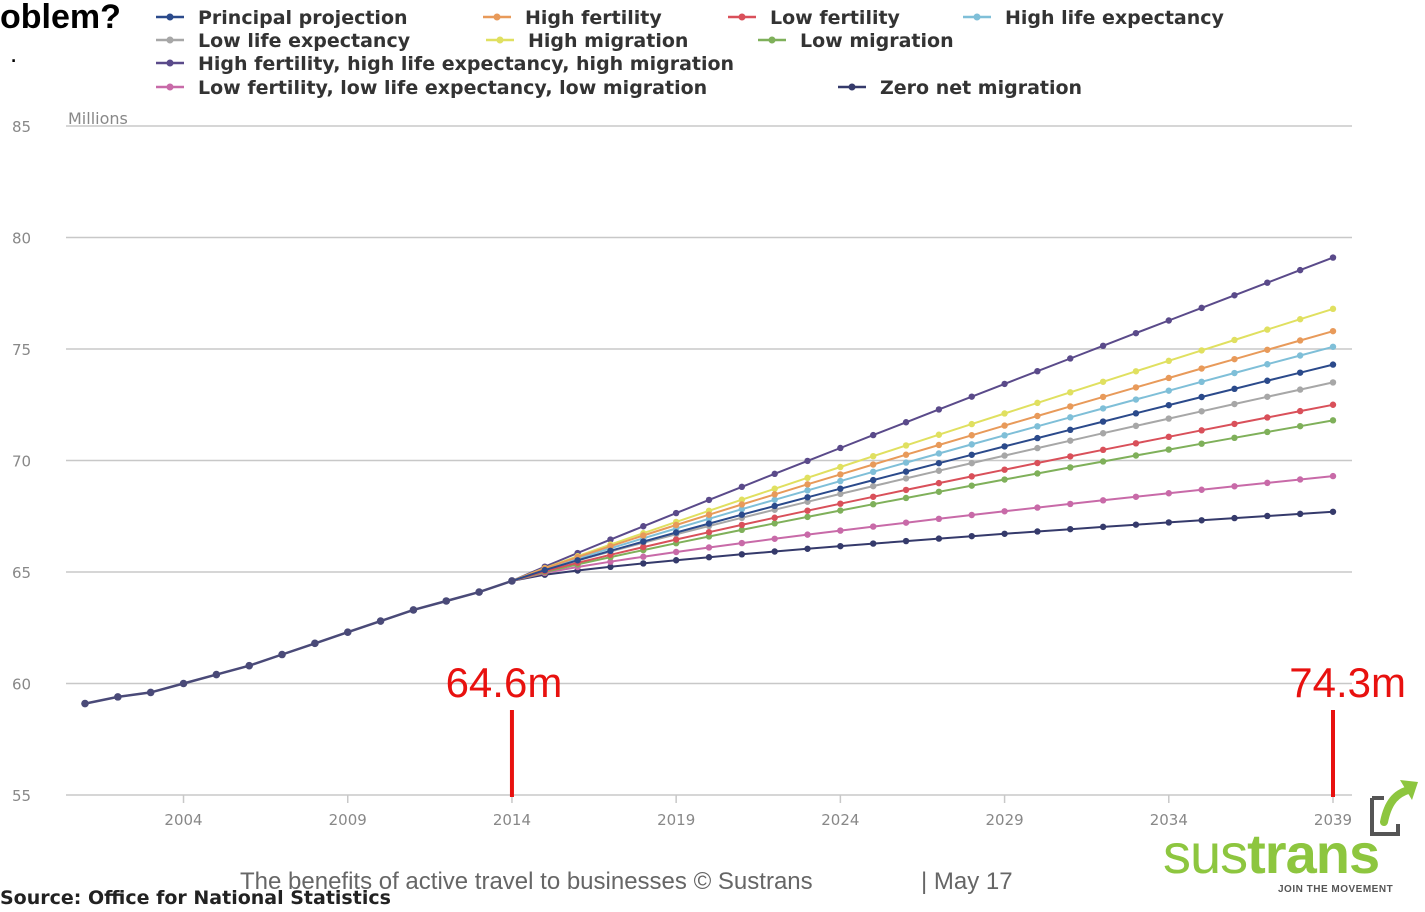 The height and width of the screenshot is (912, 1425). What do you see at coordinates (21, 127) in the screenshot?
I see `y-tick-label: 85` at bounding box center [21, 127].